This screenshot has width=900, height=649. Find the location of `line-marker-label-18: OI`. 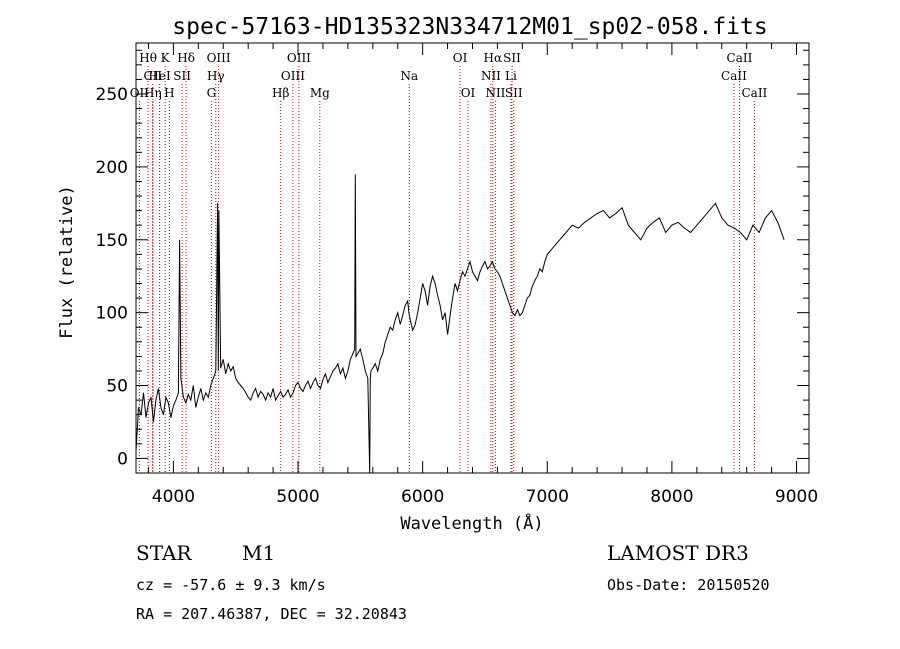

line-marker-label-18: OI is located at coordinates (468, 93).